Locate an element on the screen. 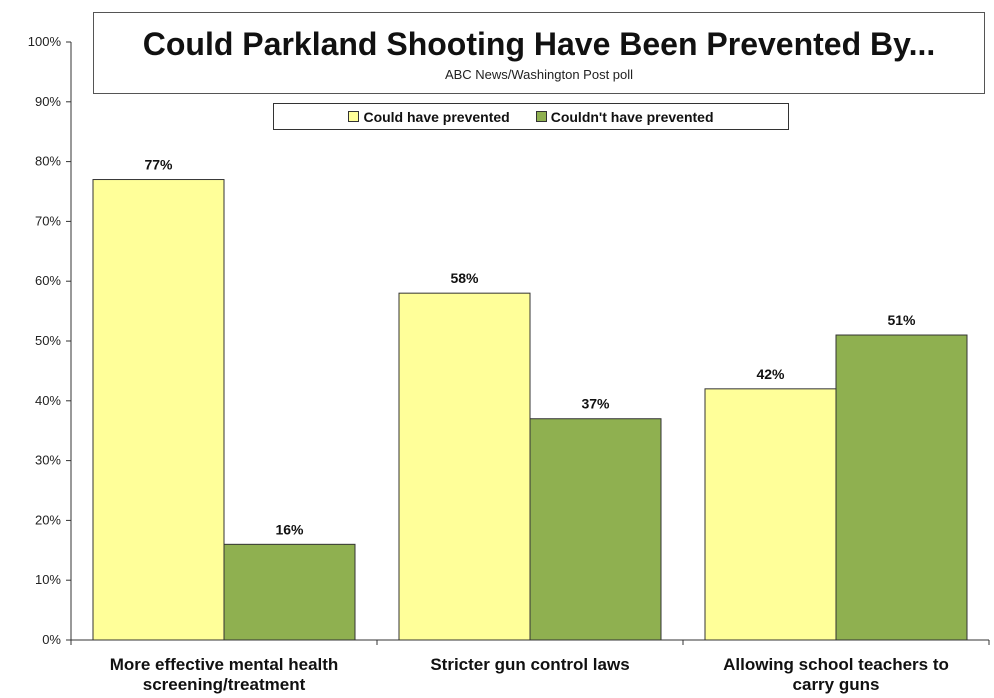 This screenshot has height=698, width=994. y-tick-label: 80% is located at coordinates (48, 161).